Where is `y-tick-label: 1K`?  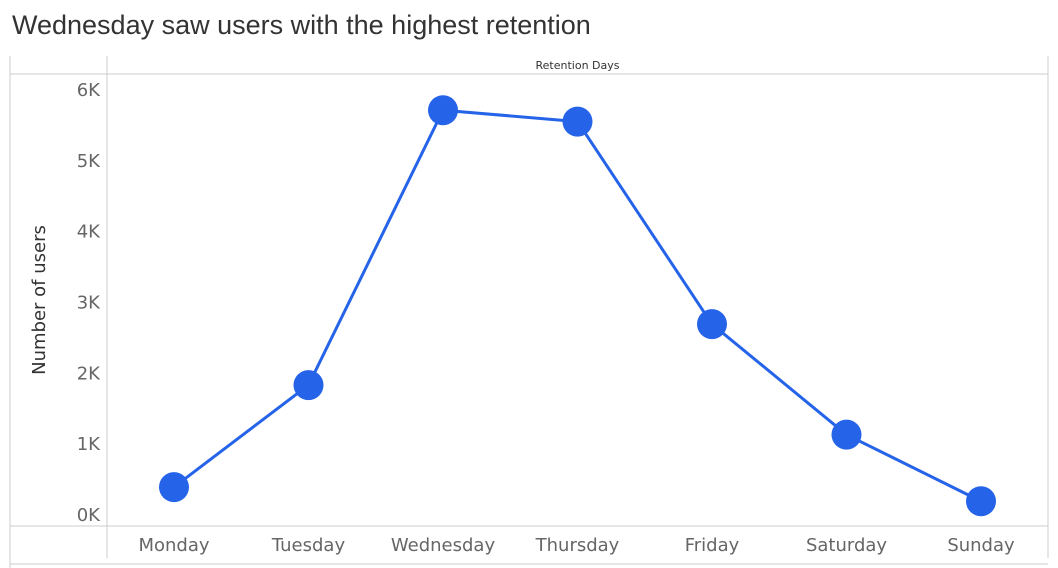
y-tick-label: 1K is located at coordinates (89, 444).